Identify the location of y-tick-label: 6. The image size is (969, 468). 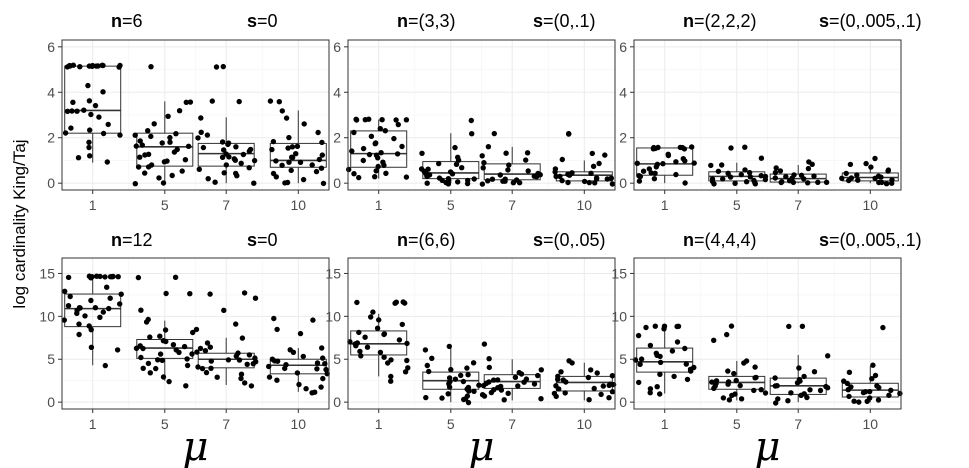
(337, 47).